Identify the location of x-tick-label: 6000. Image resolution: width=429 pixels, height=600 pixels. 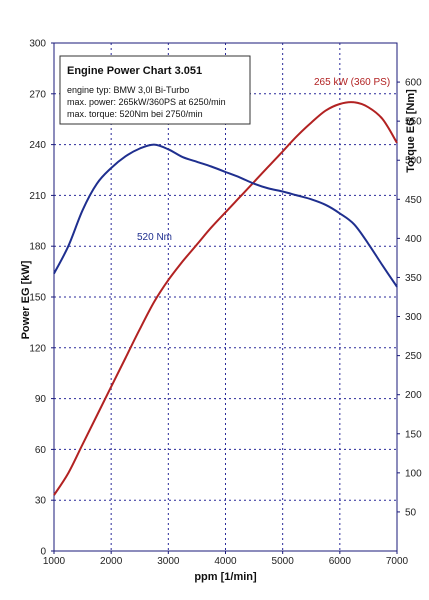
(340, 561).